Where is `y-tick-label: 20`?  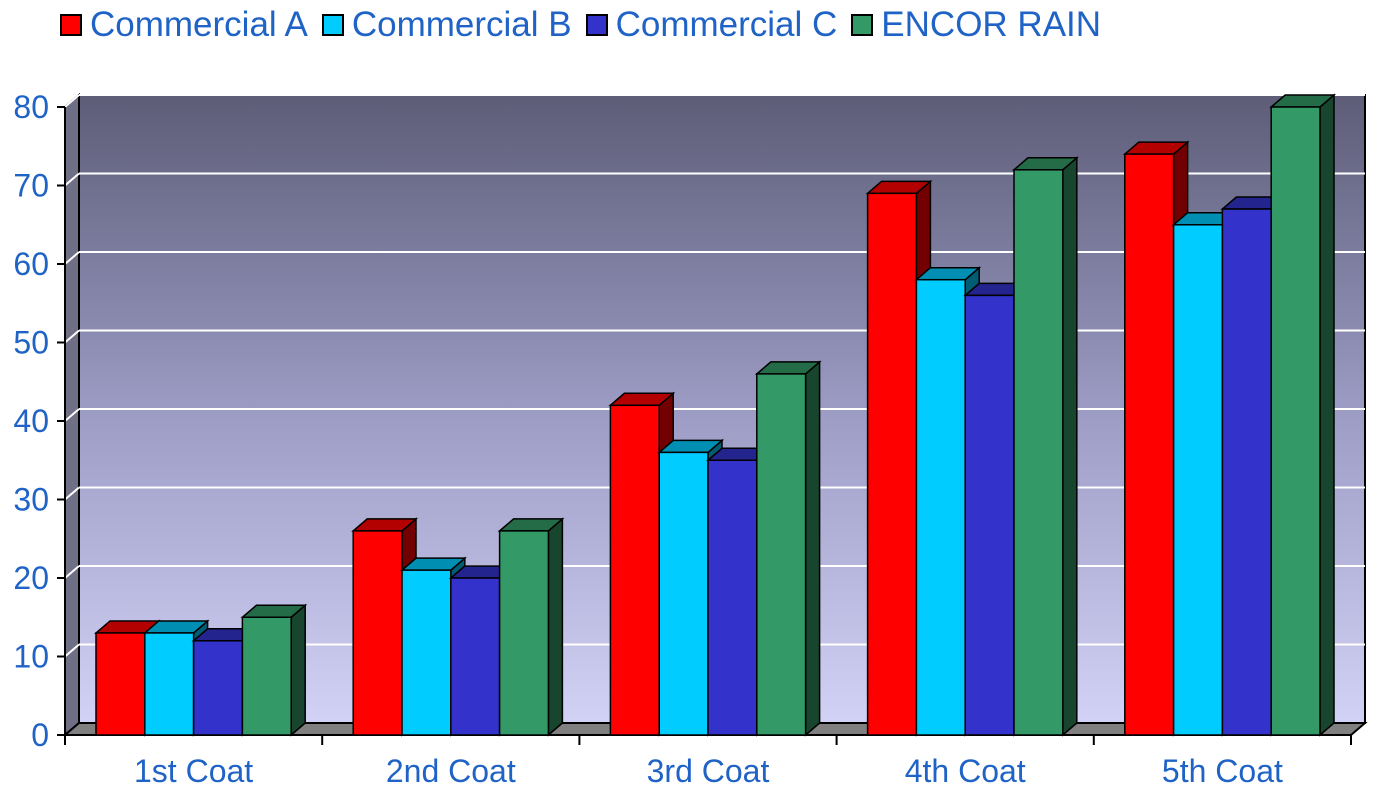
y-tick-label: 20 is located at coordinates (31, 578).